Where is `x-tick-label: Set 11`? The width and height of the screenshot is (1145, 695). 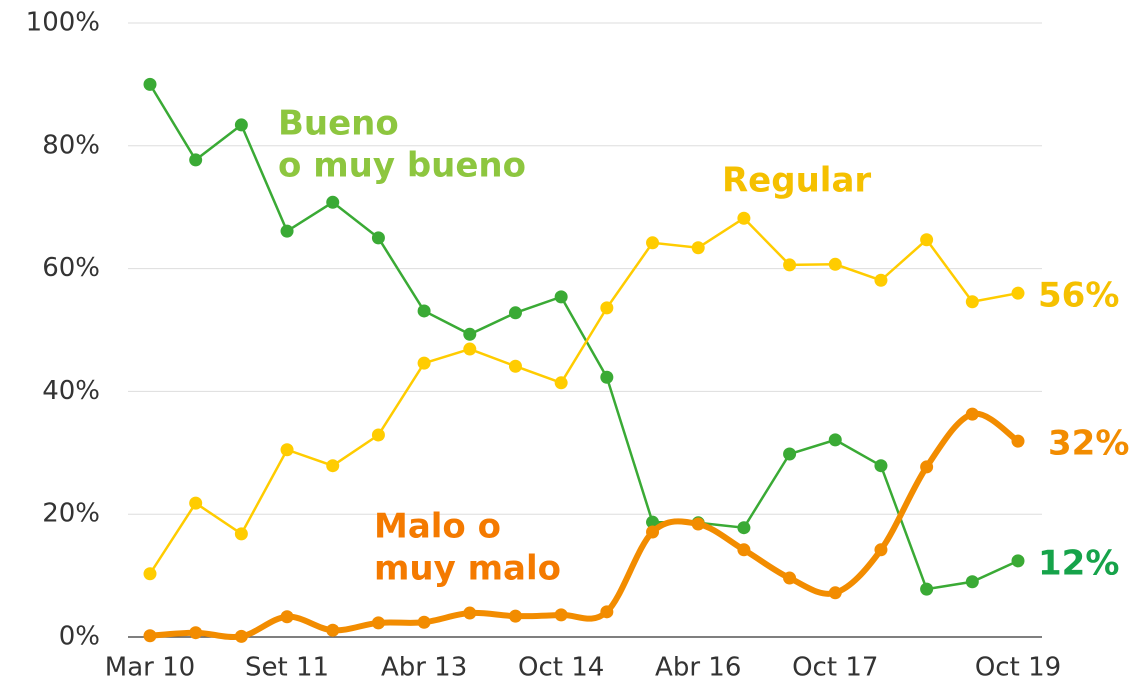 x-tick-label: Set 11 is located at coordinates (287, 668).